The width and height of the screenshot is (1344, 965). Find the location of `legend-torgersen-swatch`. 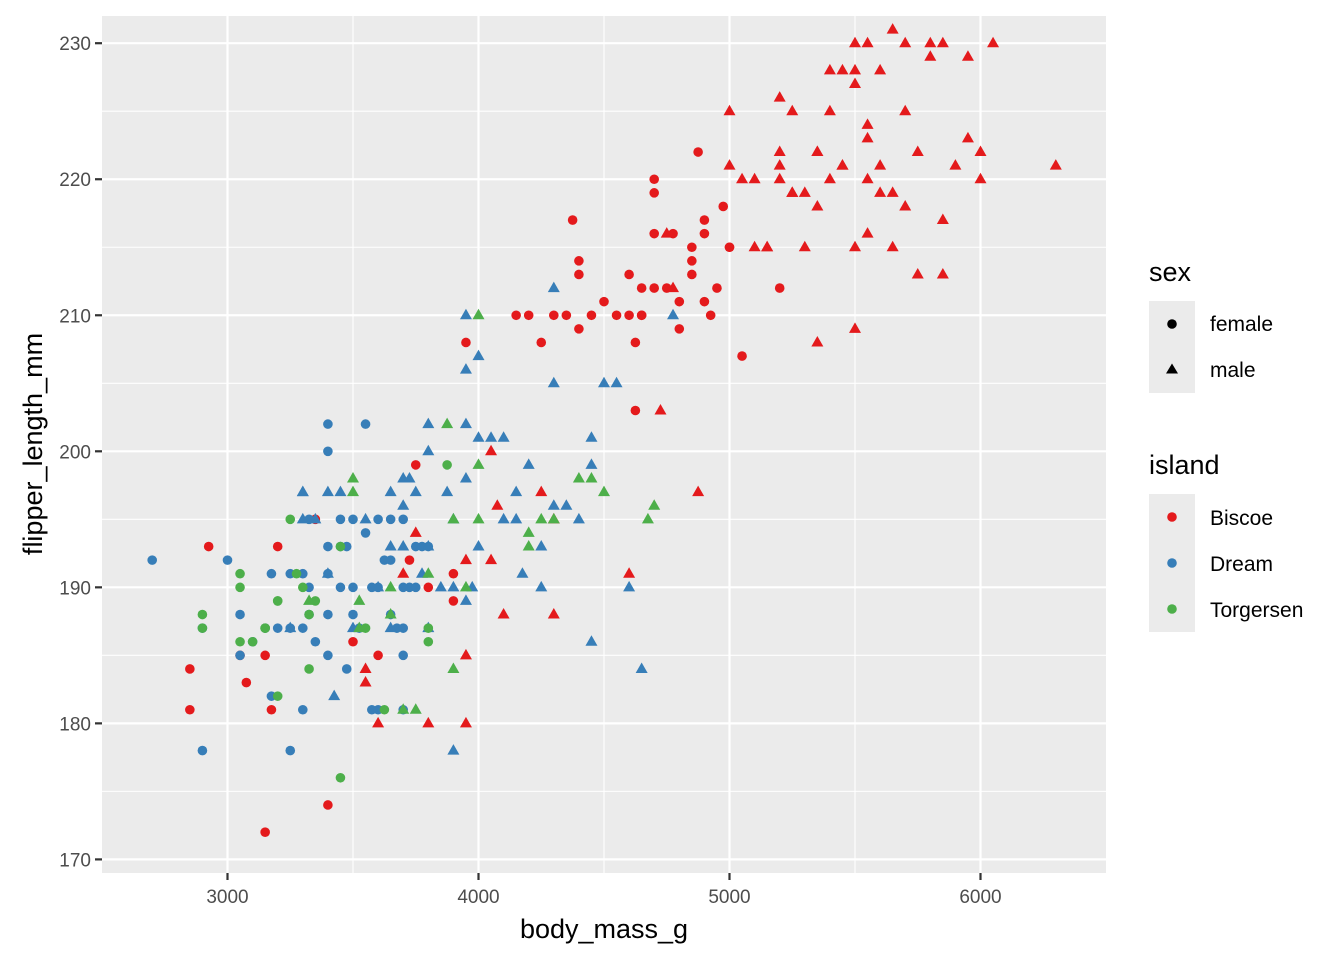

legend-torgersen-swatch is located at coordinates (1172, 609).